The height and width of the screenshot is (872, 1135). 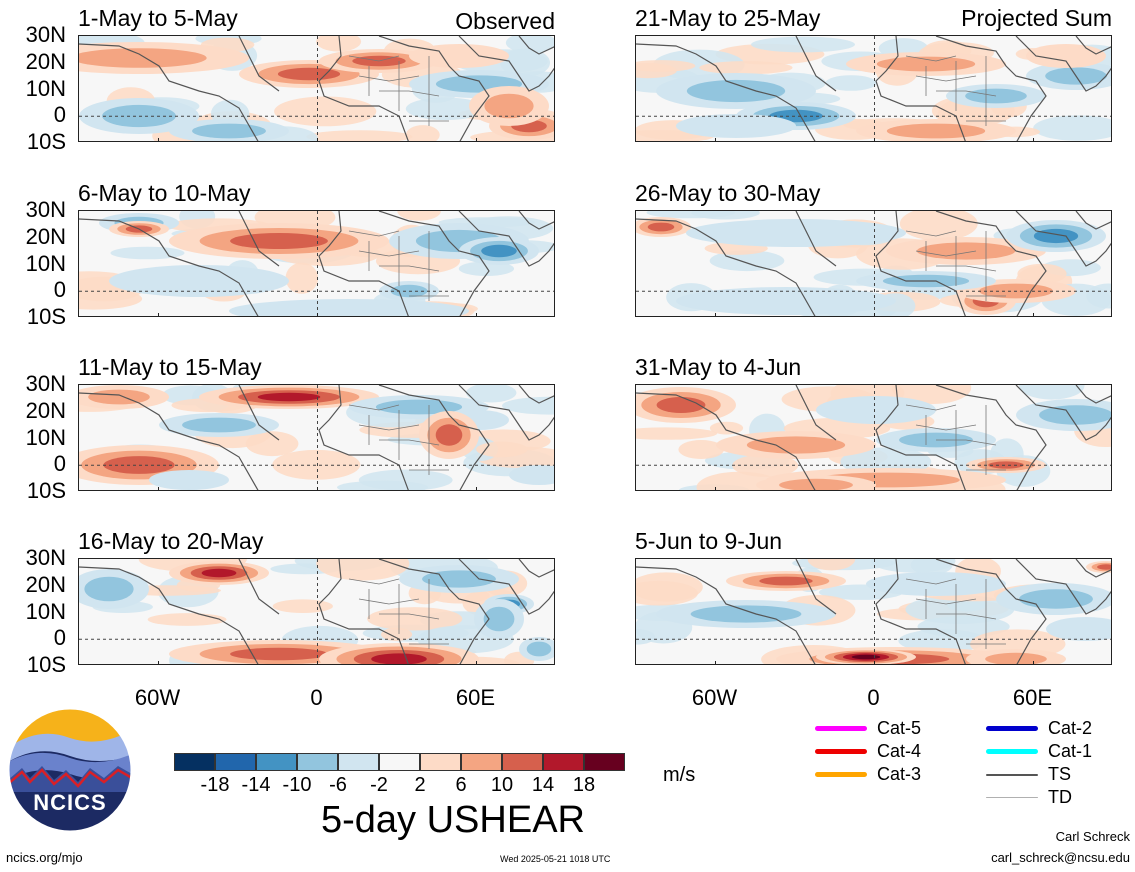 What do you see at coordinates (1036, 18) in the screenshot?
I see `projected-tag: Projected Sum` at bounding box center [1036, 18].